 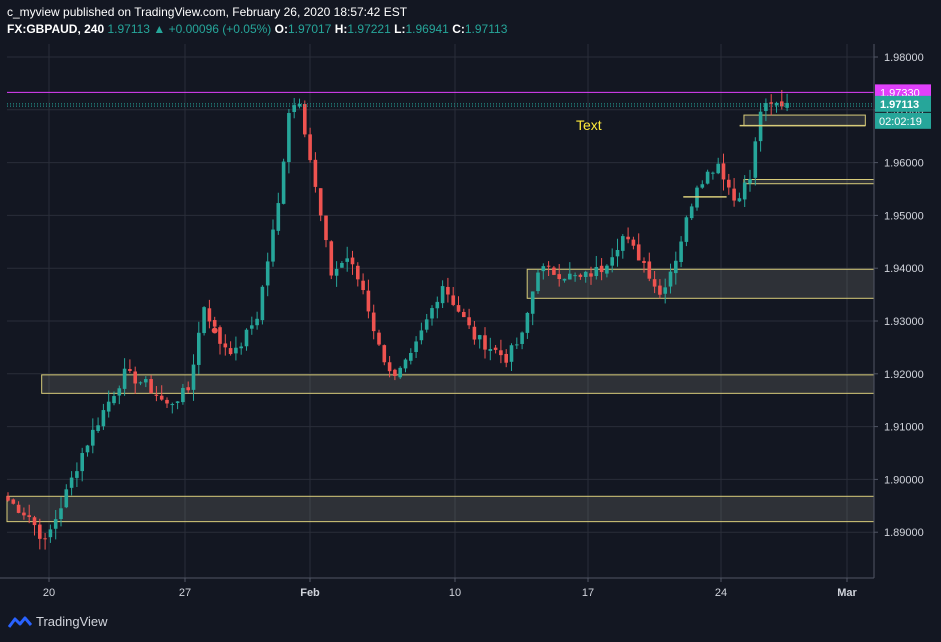 I want to click on bar-countdown-label: 02:02:19, so click(x=900, y=122).